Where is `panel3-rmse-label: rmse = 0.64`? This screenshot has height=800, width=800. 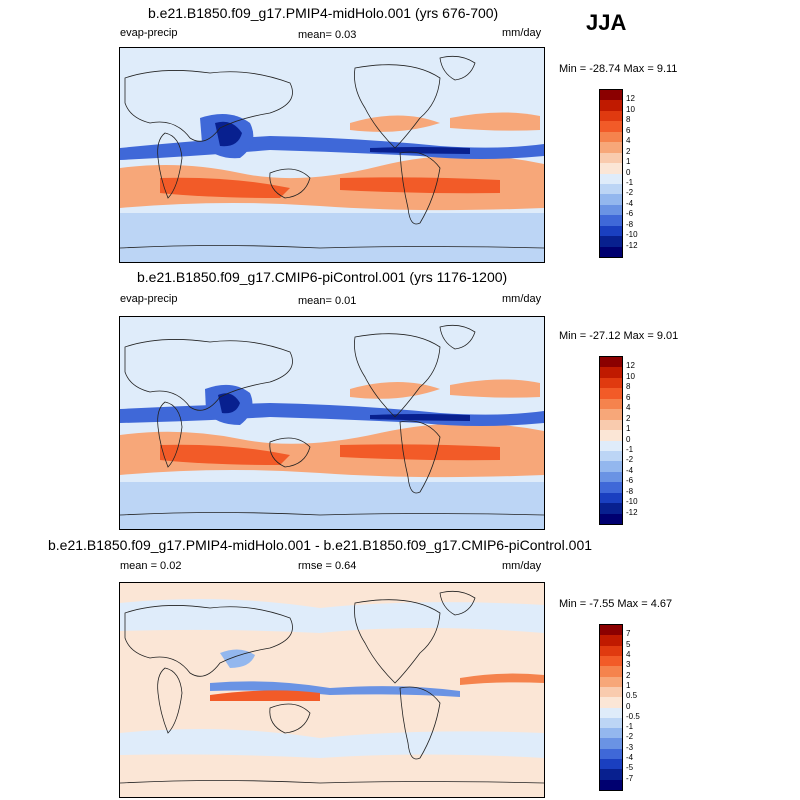 panel3-rmse-label: rmse = 0.64 is located at coordinates (327, 566).